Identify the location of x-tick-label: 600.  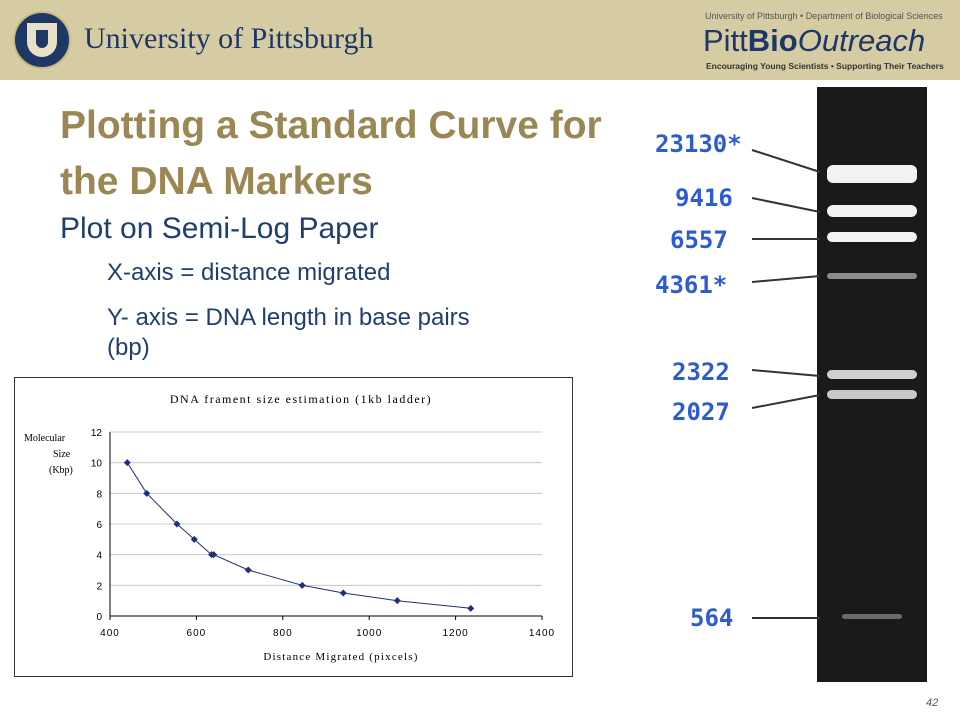
(197, 633).